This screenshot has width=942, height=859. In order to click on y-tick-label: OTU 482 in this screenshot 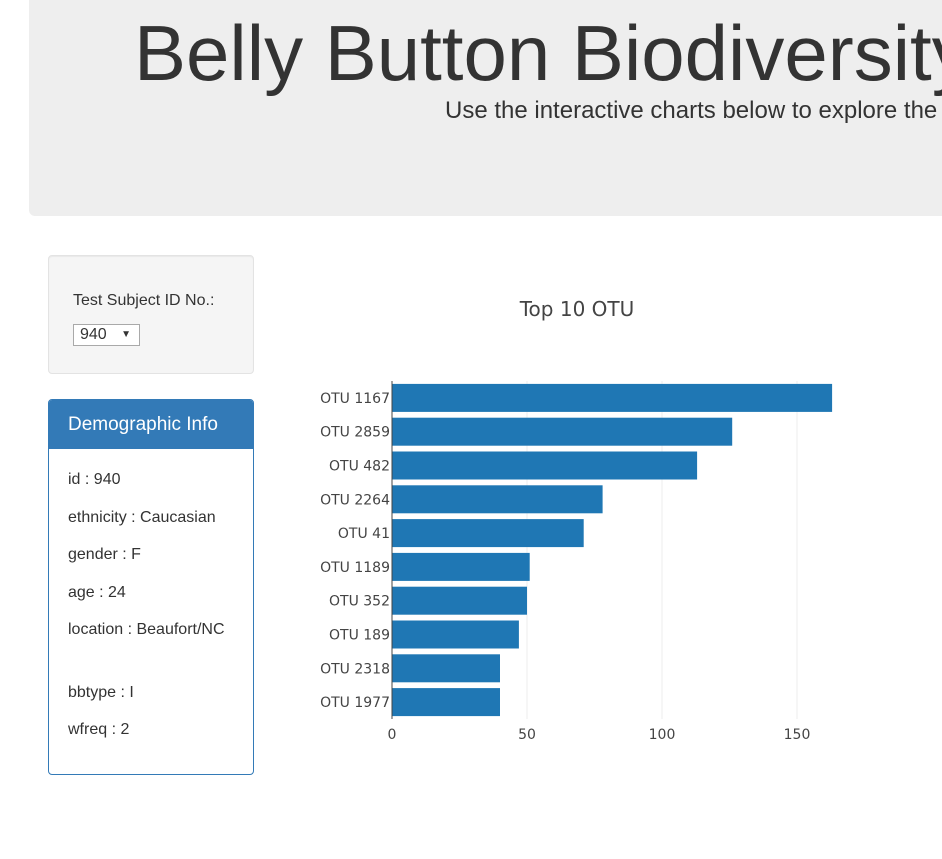, I will do `click(359, 467)`.